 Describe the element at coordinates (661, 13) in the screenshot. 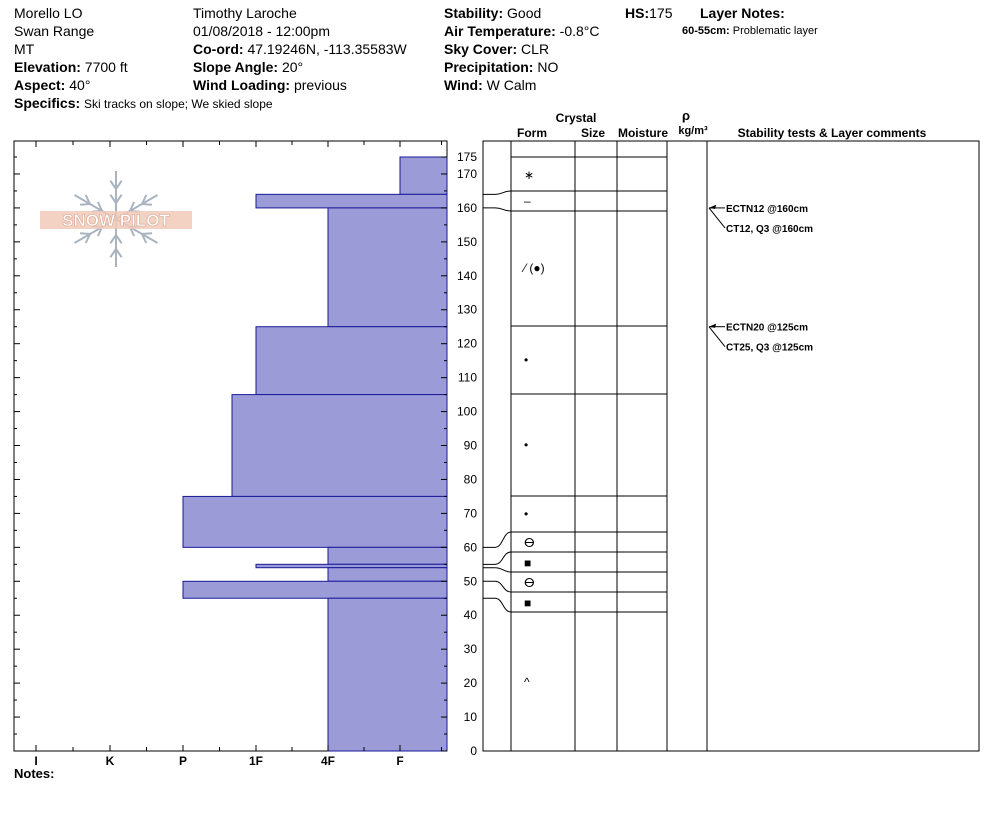

I see `hs-value: 175` at that location.